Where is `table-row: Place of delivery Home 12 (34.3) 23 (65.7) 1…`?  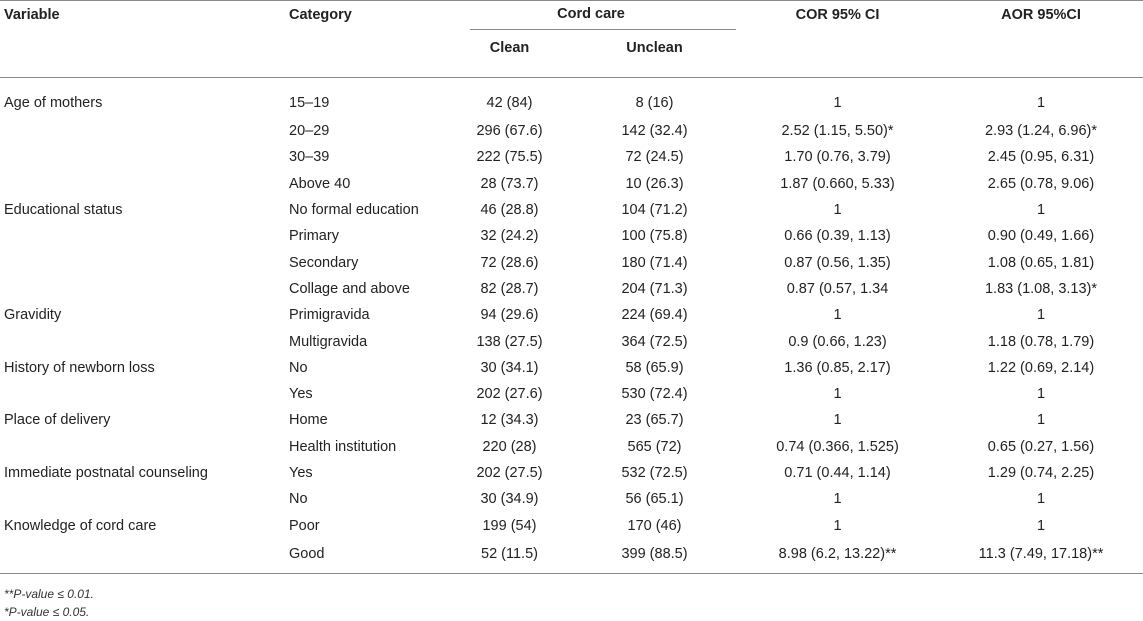 table-row: Place of delivery Home 12 (34.3) 23 (65.7) 1… is located at coordinates (571, 420).